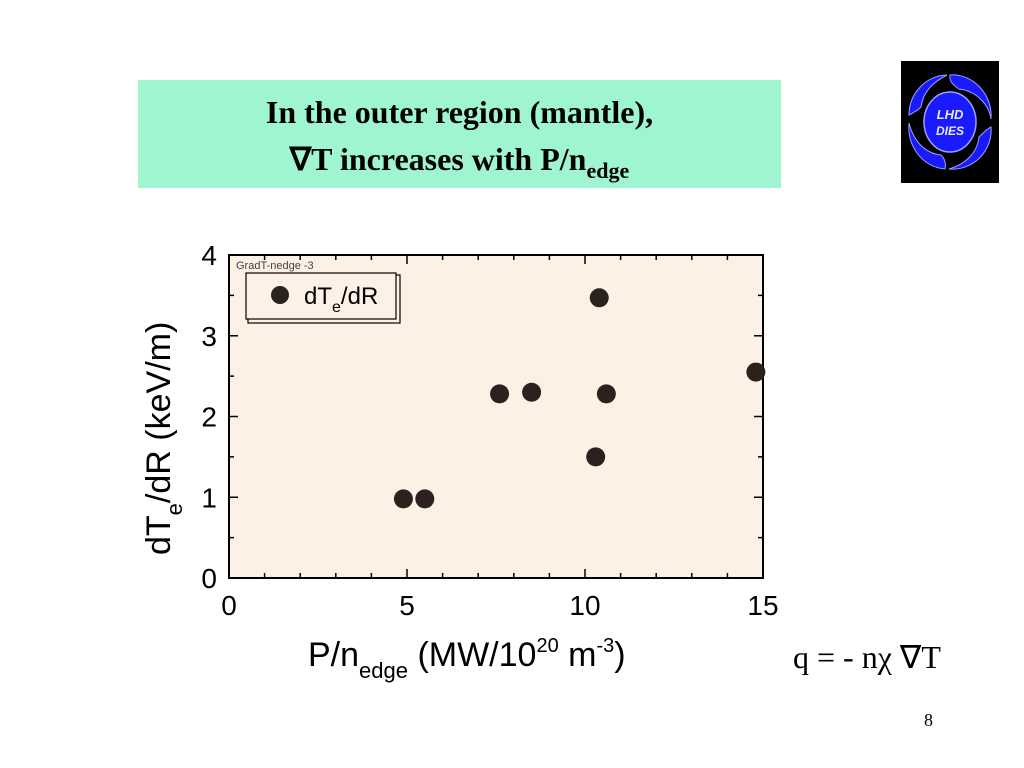  I want to click on logo-text-bottom: DIES, so click(950, 131).